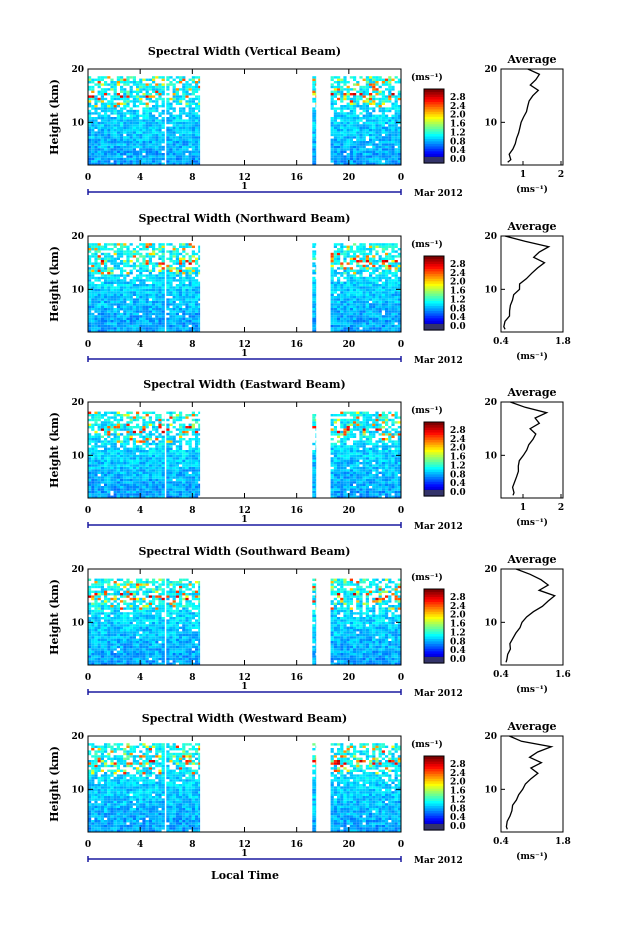  What do you see at coordinates (244, 178) in the screenshot?
I see `x-tick-label: 12` at bounding box center [244, 178].